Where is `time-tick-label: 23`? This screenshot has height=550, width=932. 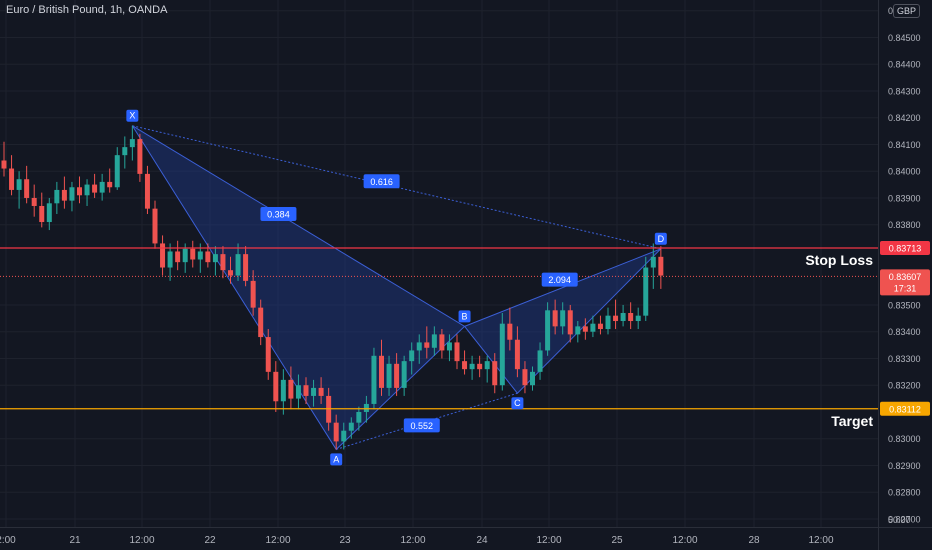
time-tick-label: 23 is located at coordinates (345, 540).